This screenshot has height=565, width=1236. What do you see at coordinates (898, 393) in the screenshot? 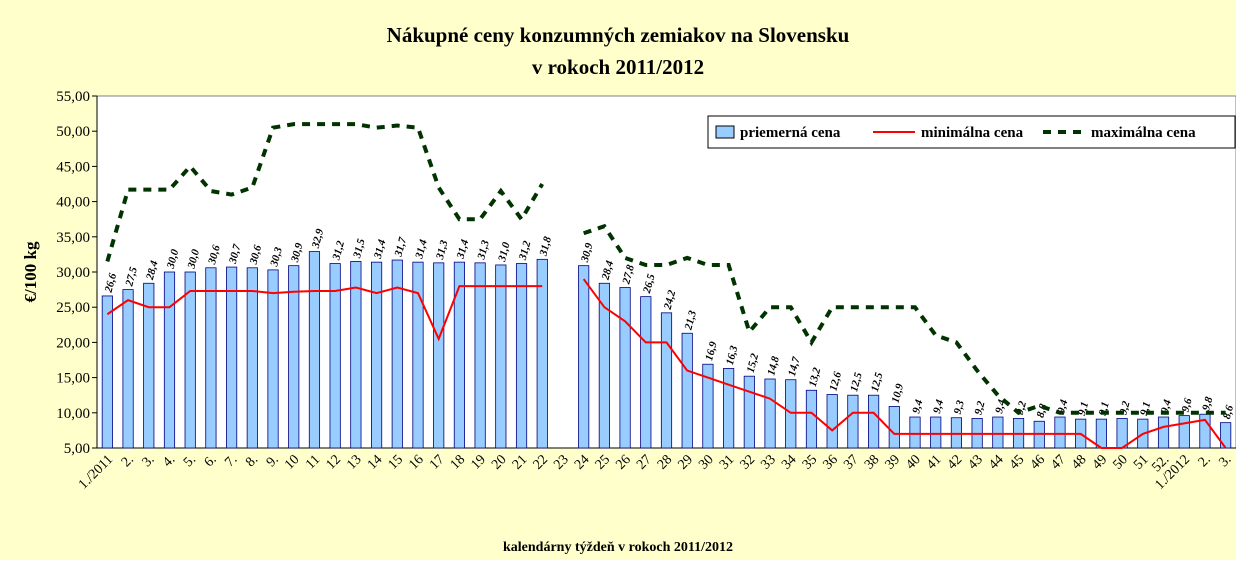
I see `data-label: 10,9` at bounding box center [898, 393].